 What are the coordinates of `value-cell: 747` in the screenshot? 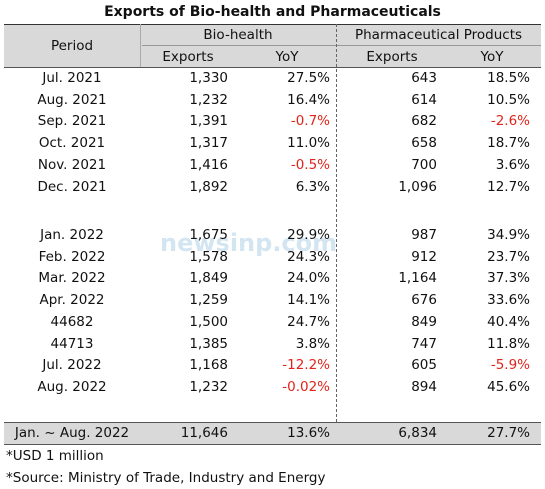 It's located at (424, 343).